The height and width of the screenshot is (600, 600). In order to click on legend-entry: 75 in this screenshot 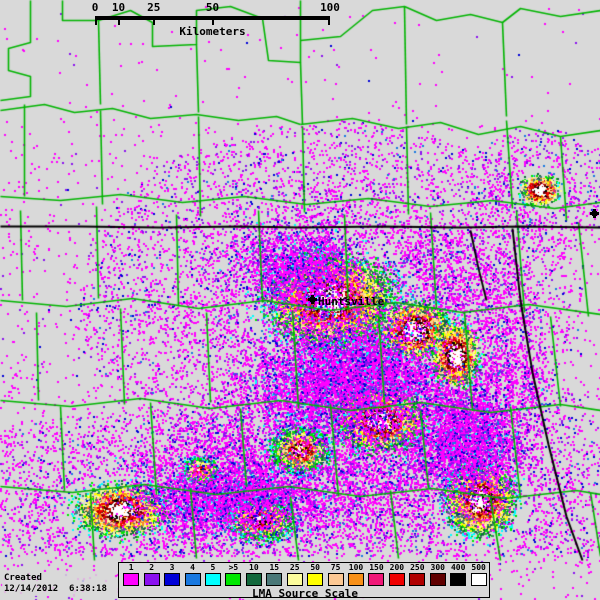, I will do `click(335, 576)`.